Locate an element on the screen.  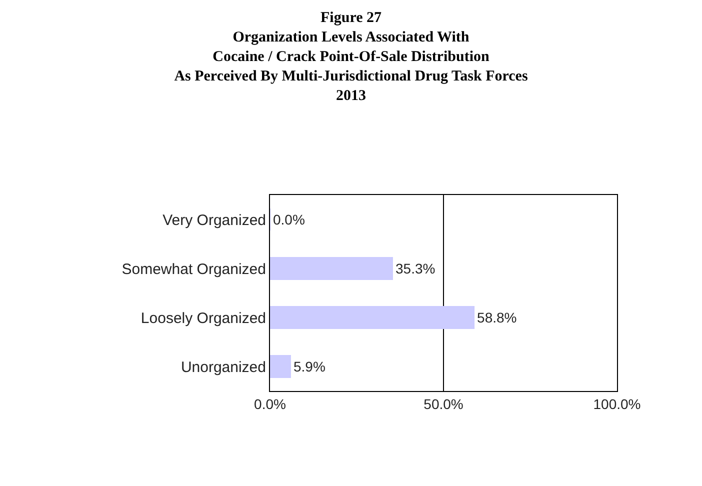
data-label: 0.0% is located at coordinates (289, 220).